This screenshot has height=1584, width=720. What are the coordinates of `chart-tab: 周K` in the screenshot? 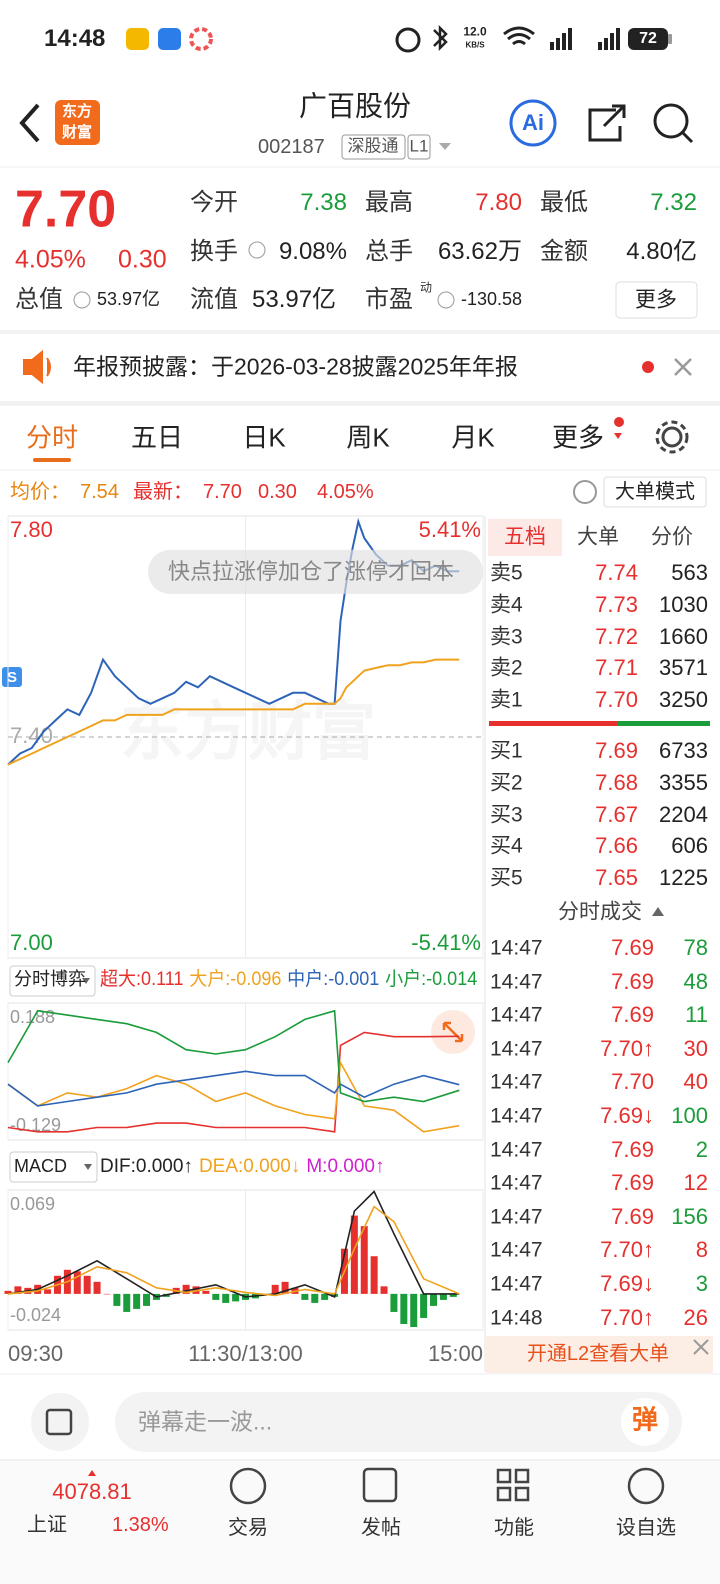 It's located at (368, 437).